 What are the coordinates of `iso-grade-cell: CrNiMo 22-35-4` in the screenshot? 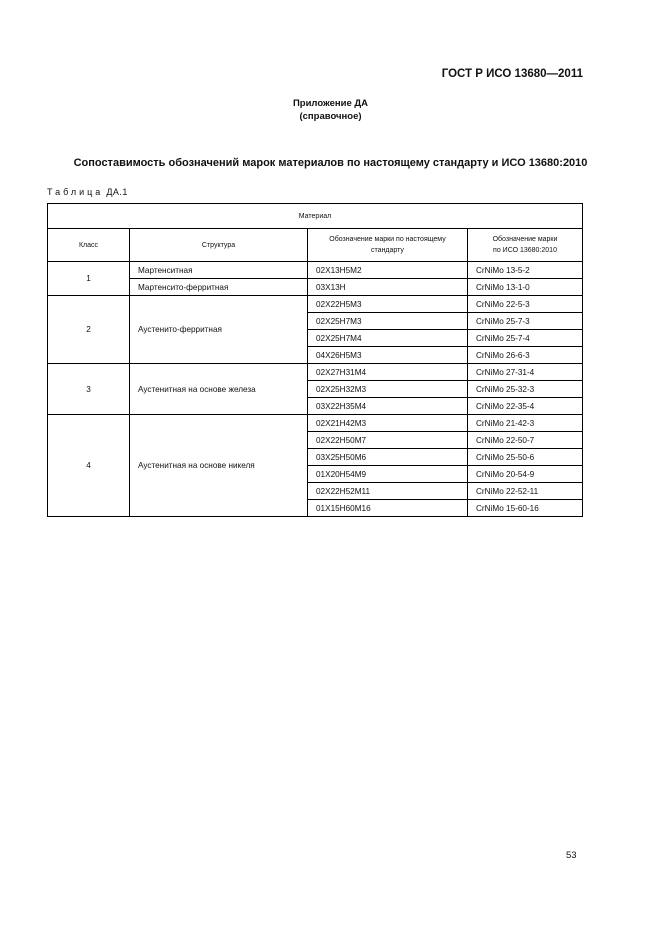 It's located at (525, 406).